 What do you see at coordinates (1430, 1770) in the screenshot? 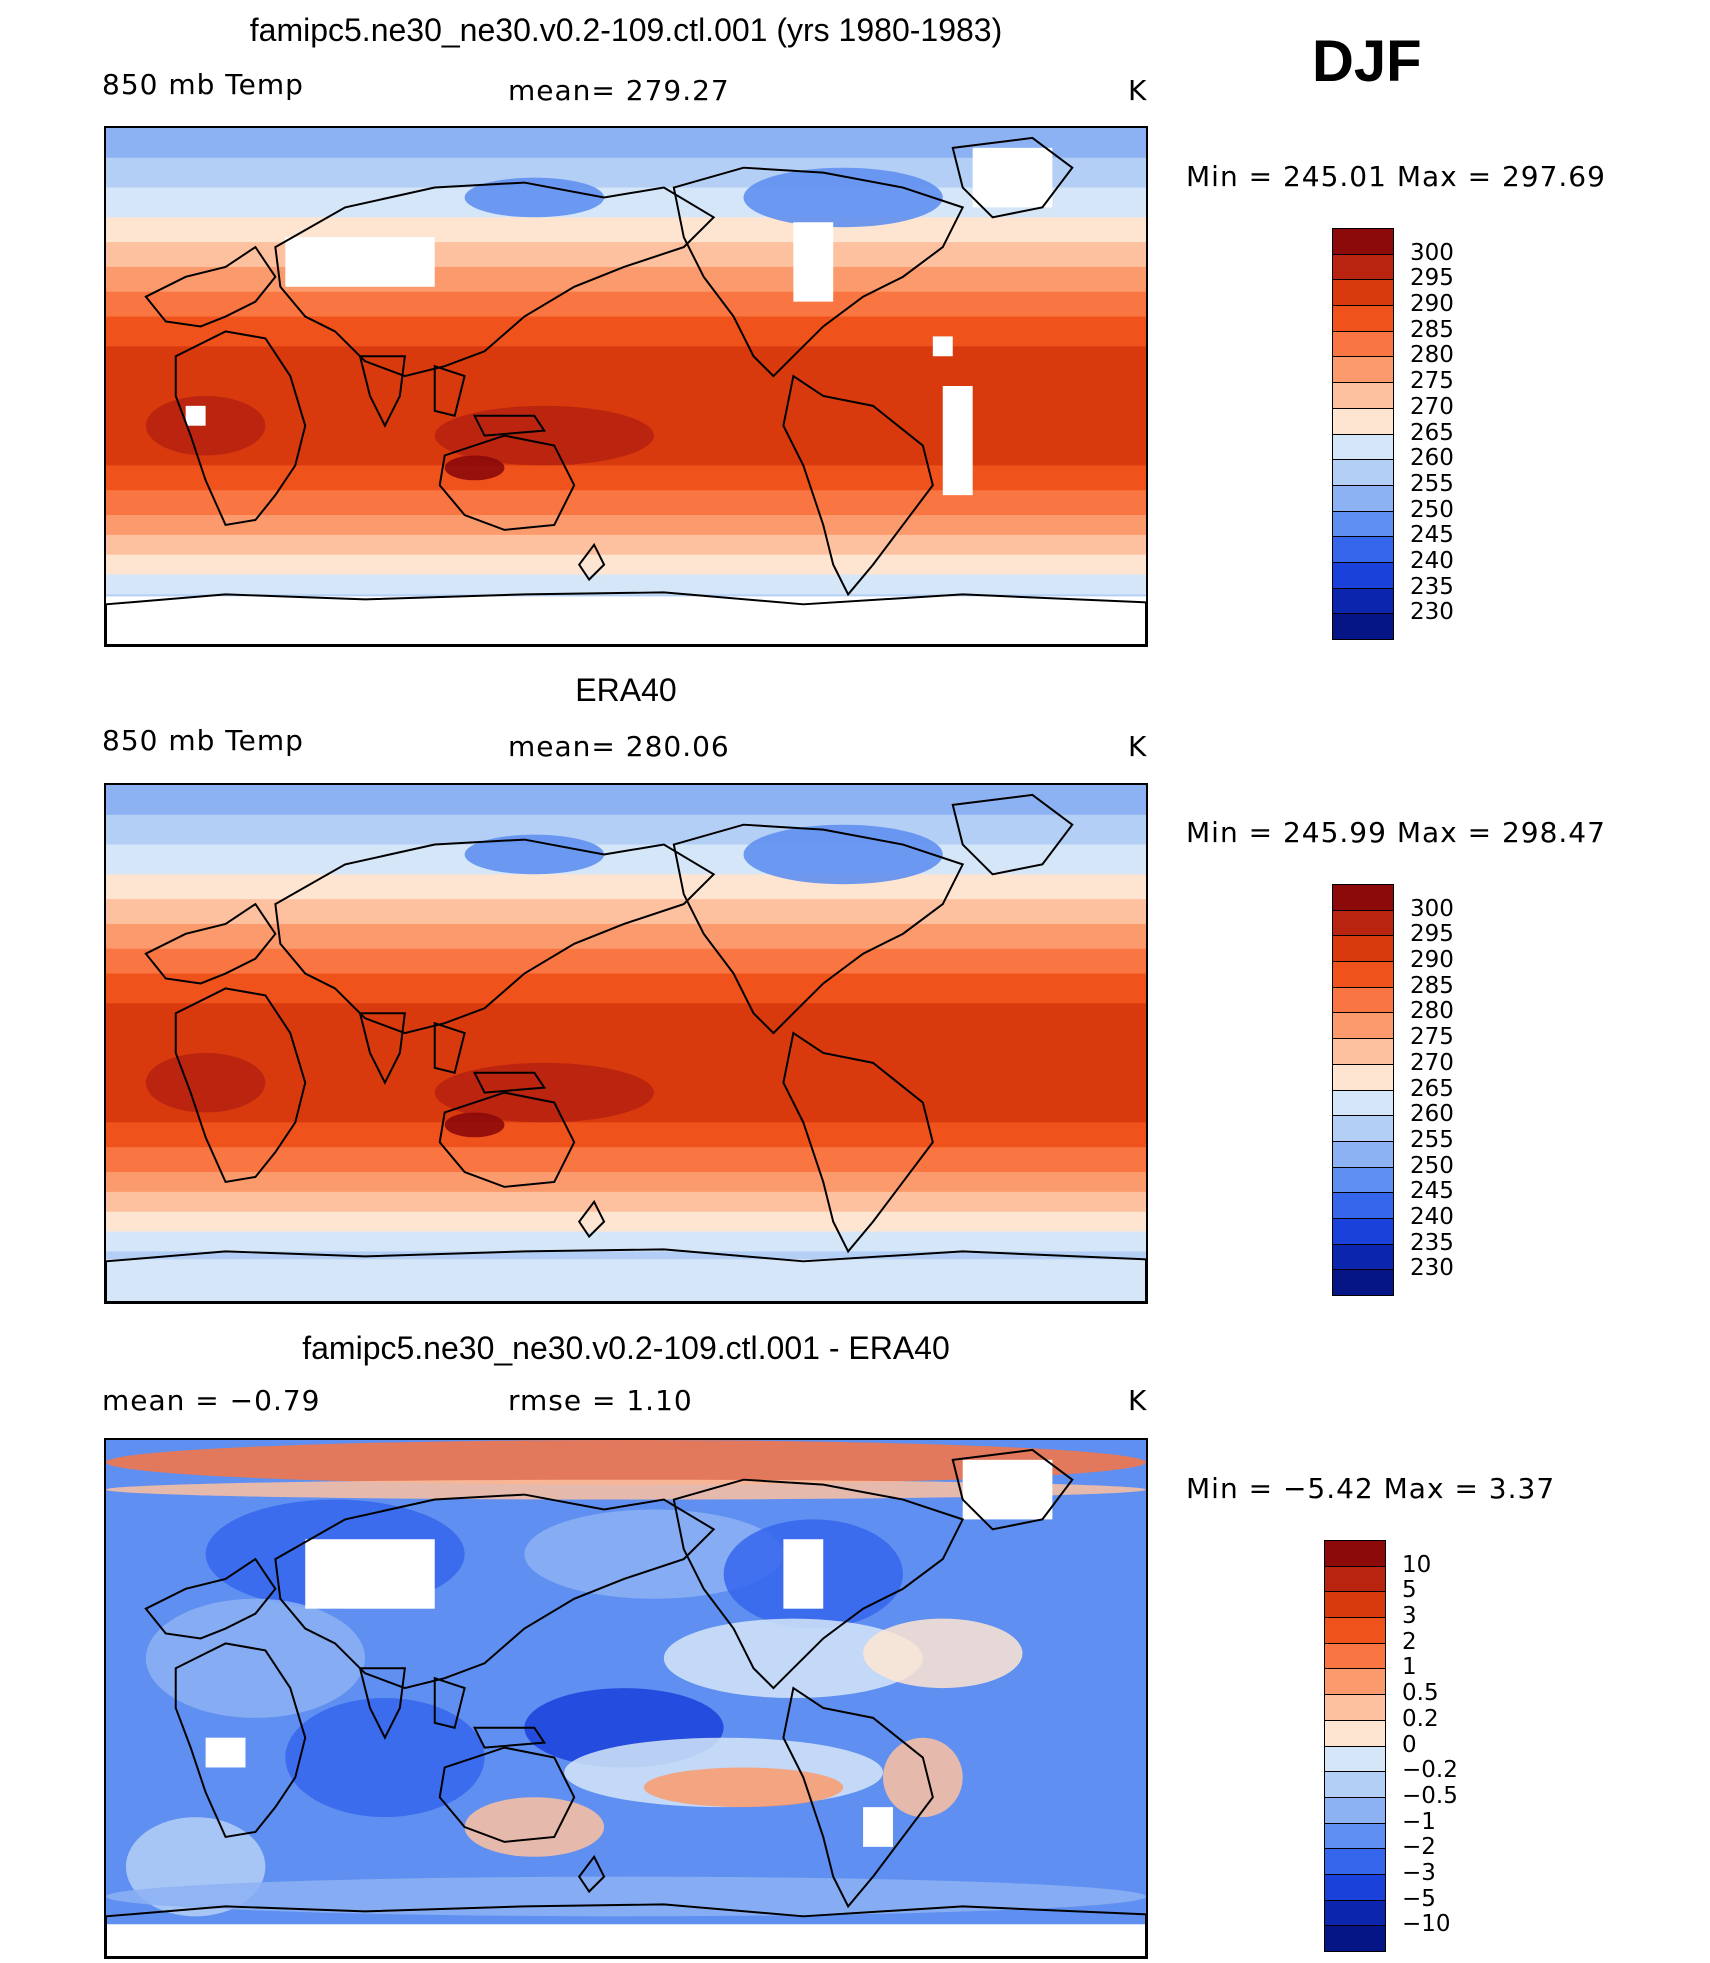
I see `colorbar-label: −0.2` at bounding box center [1430, 1770].